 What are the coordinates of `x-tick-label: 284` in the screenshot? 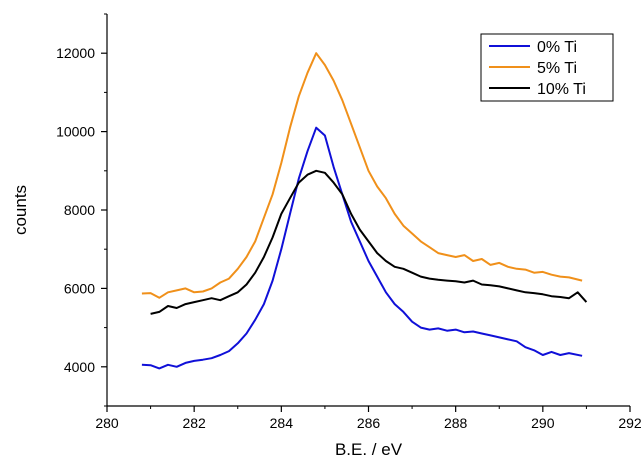 It's located at (282, 423).